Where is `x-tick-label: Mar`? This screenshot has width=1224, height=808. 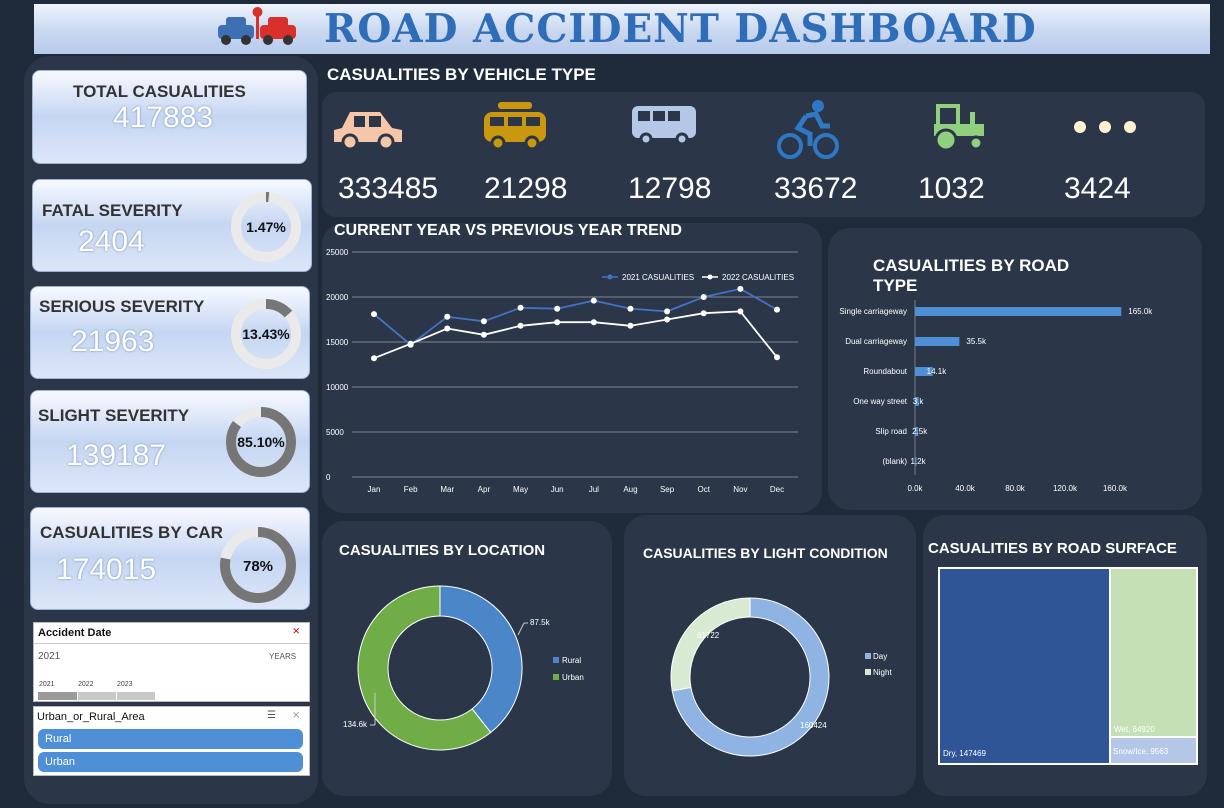 x-tick-label: Mar is located at coordinates (447, 489).